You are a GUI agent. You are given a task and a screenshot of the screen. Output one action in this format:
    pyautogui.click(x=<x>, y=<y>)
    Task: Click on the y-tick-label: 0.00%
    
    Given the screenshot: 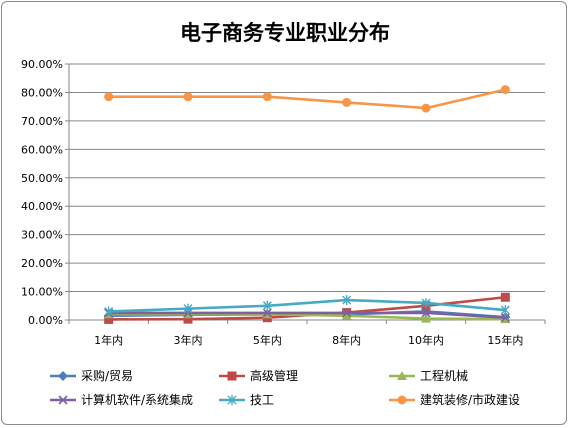 What is the action you would take?
    pyautogui.click(x=45, y=320)
    